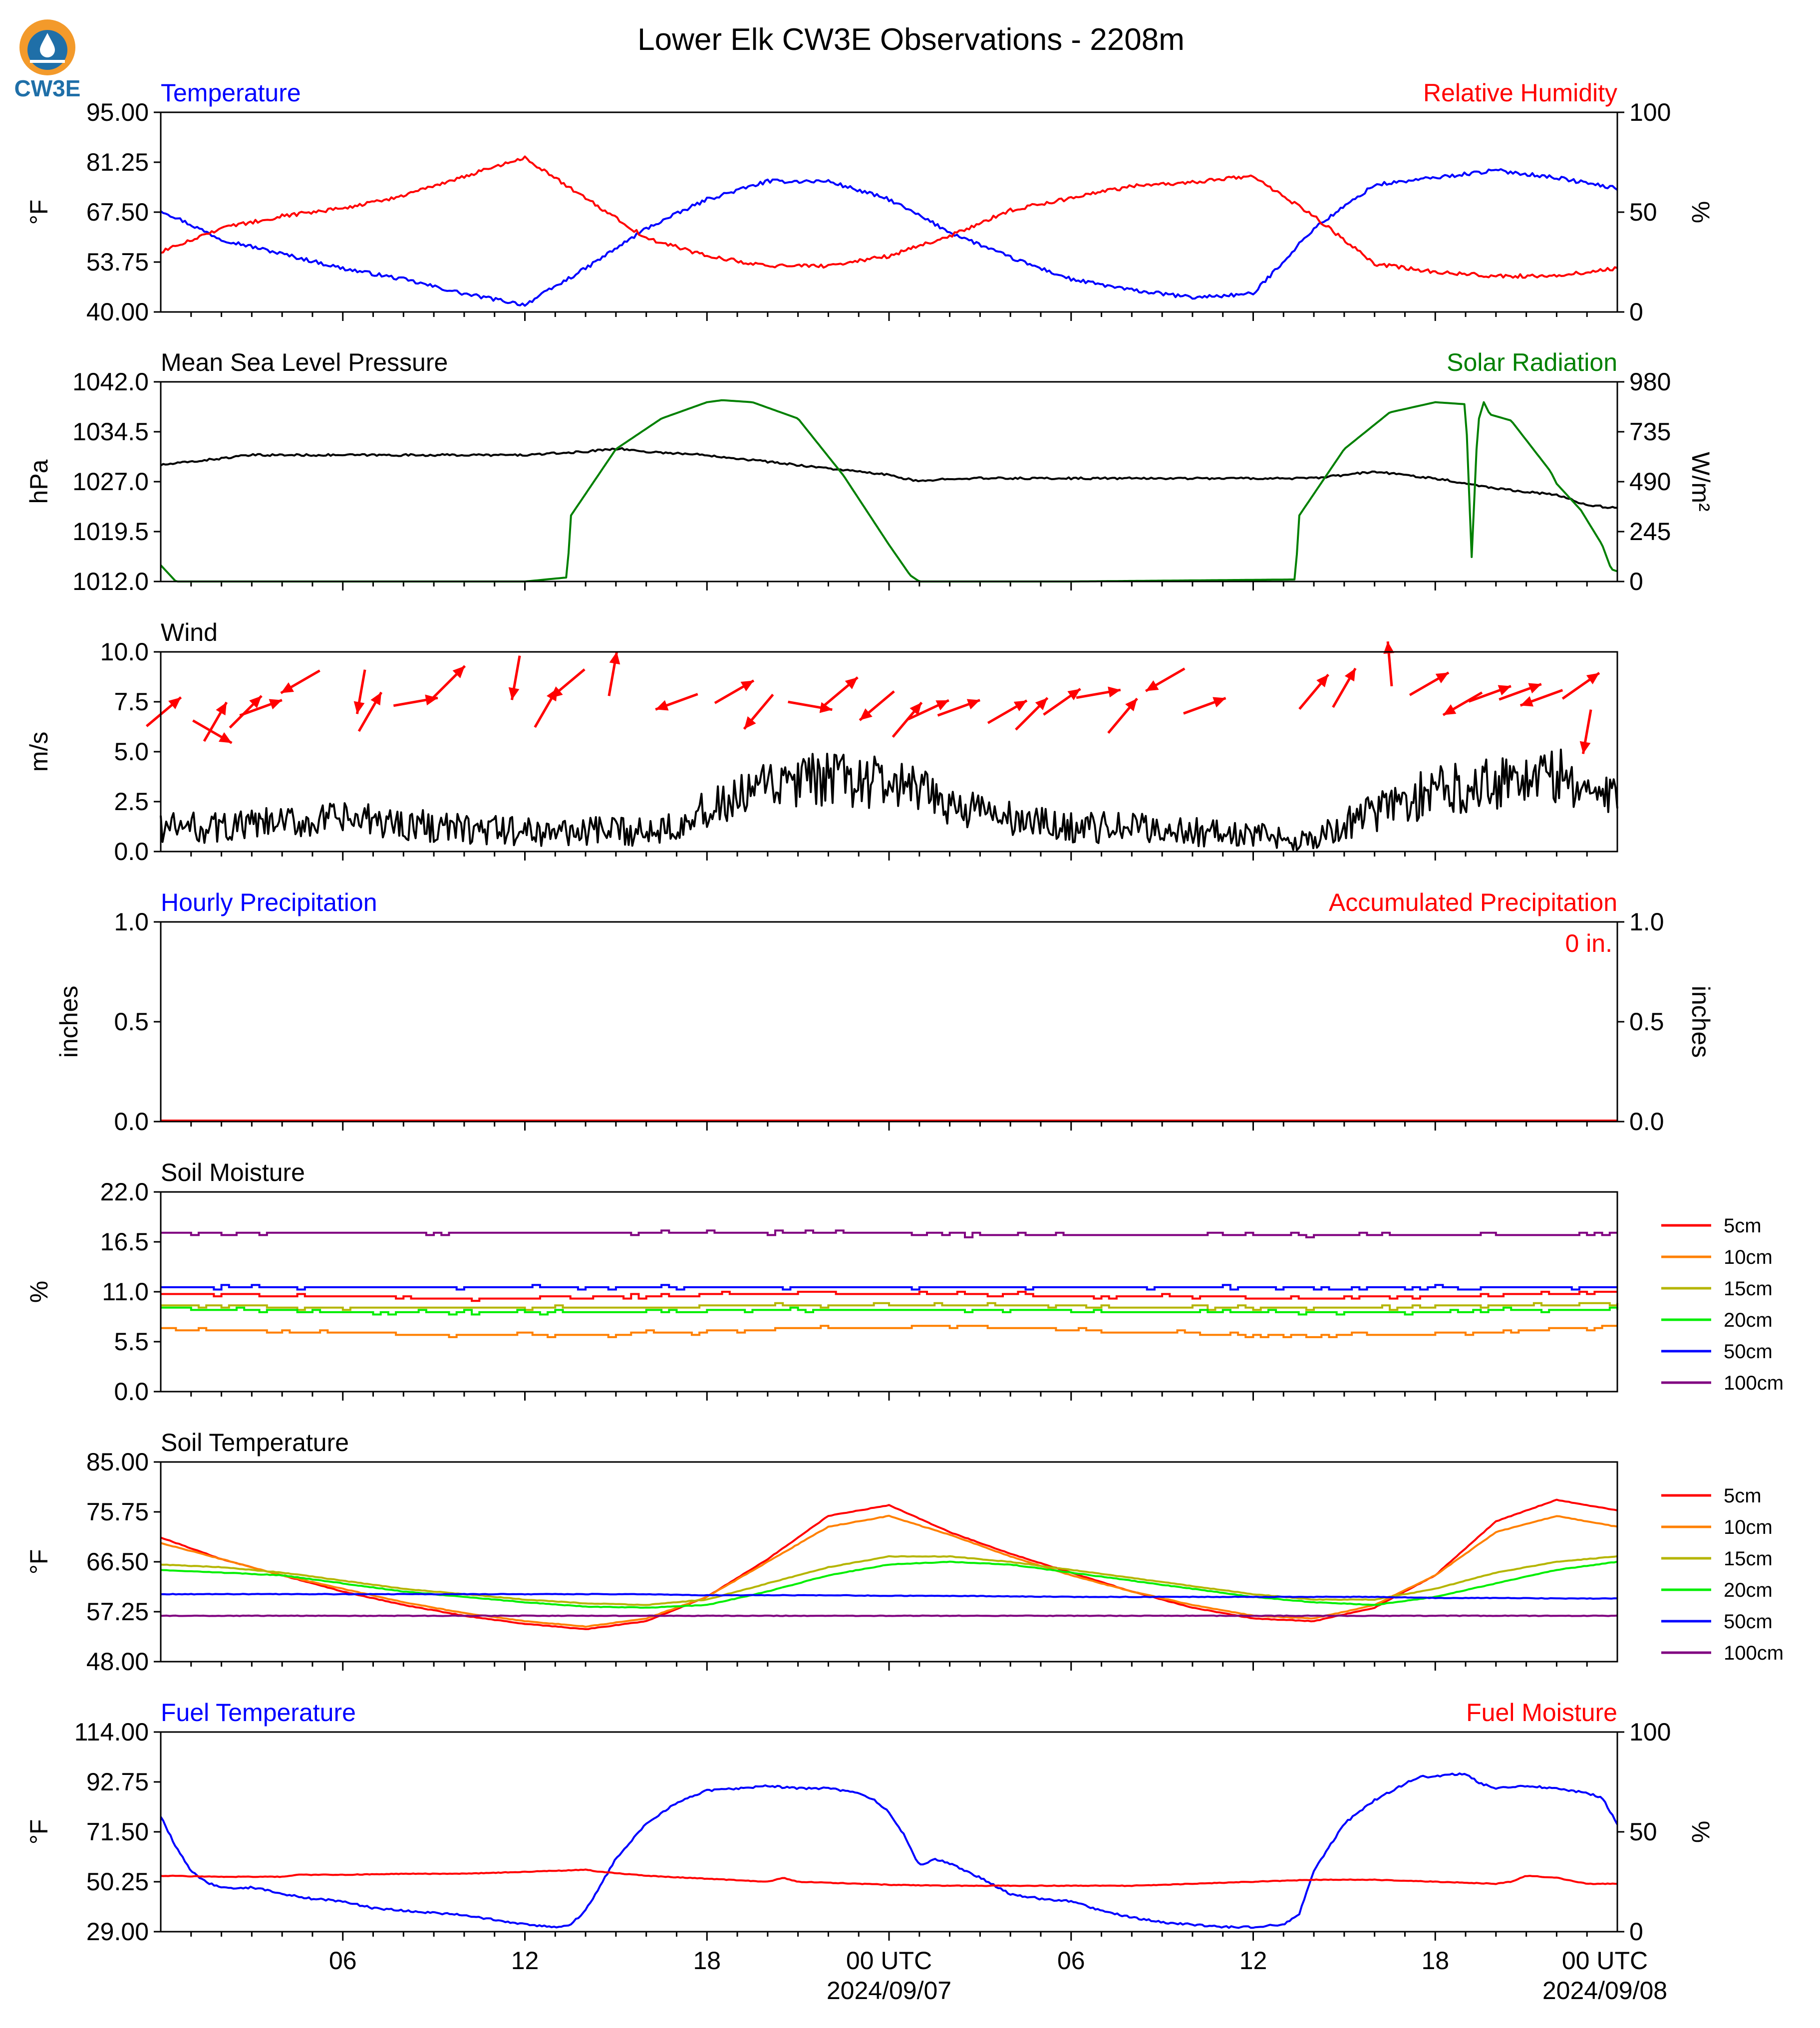 The height and width of the screenshot is (2028, 1820). Describe the element at coordinates (343, 1961) in the screenshot. I see `x-tick-label: 06` at that location.